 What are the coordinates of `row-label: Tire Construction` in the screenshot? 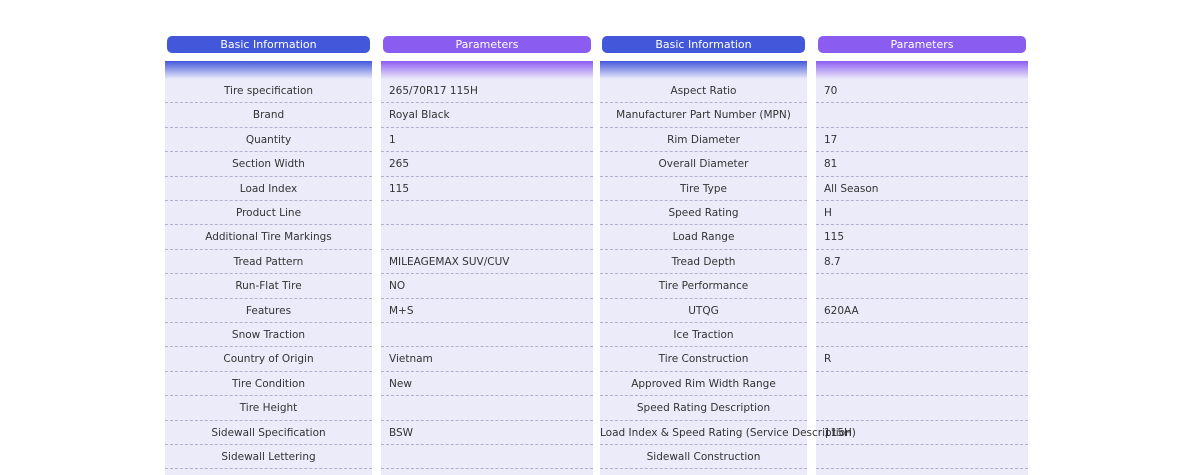 It's located at (703, 359).